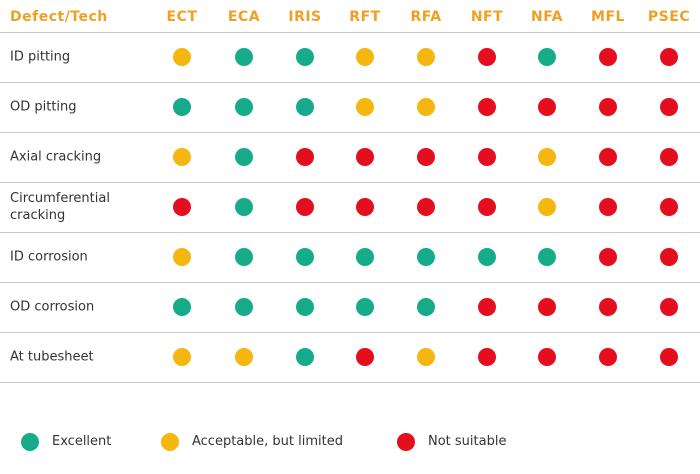 The height and width of the screenshot is (474, 700). Describe the element at coordinates (244, 17) in the screenshot. I see `header-cell: ECA` at that location.